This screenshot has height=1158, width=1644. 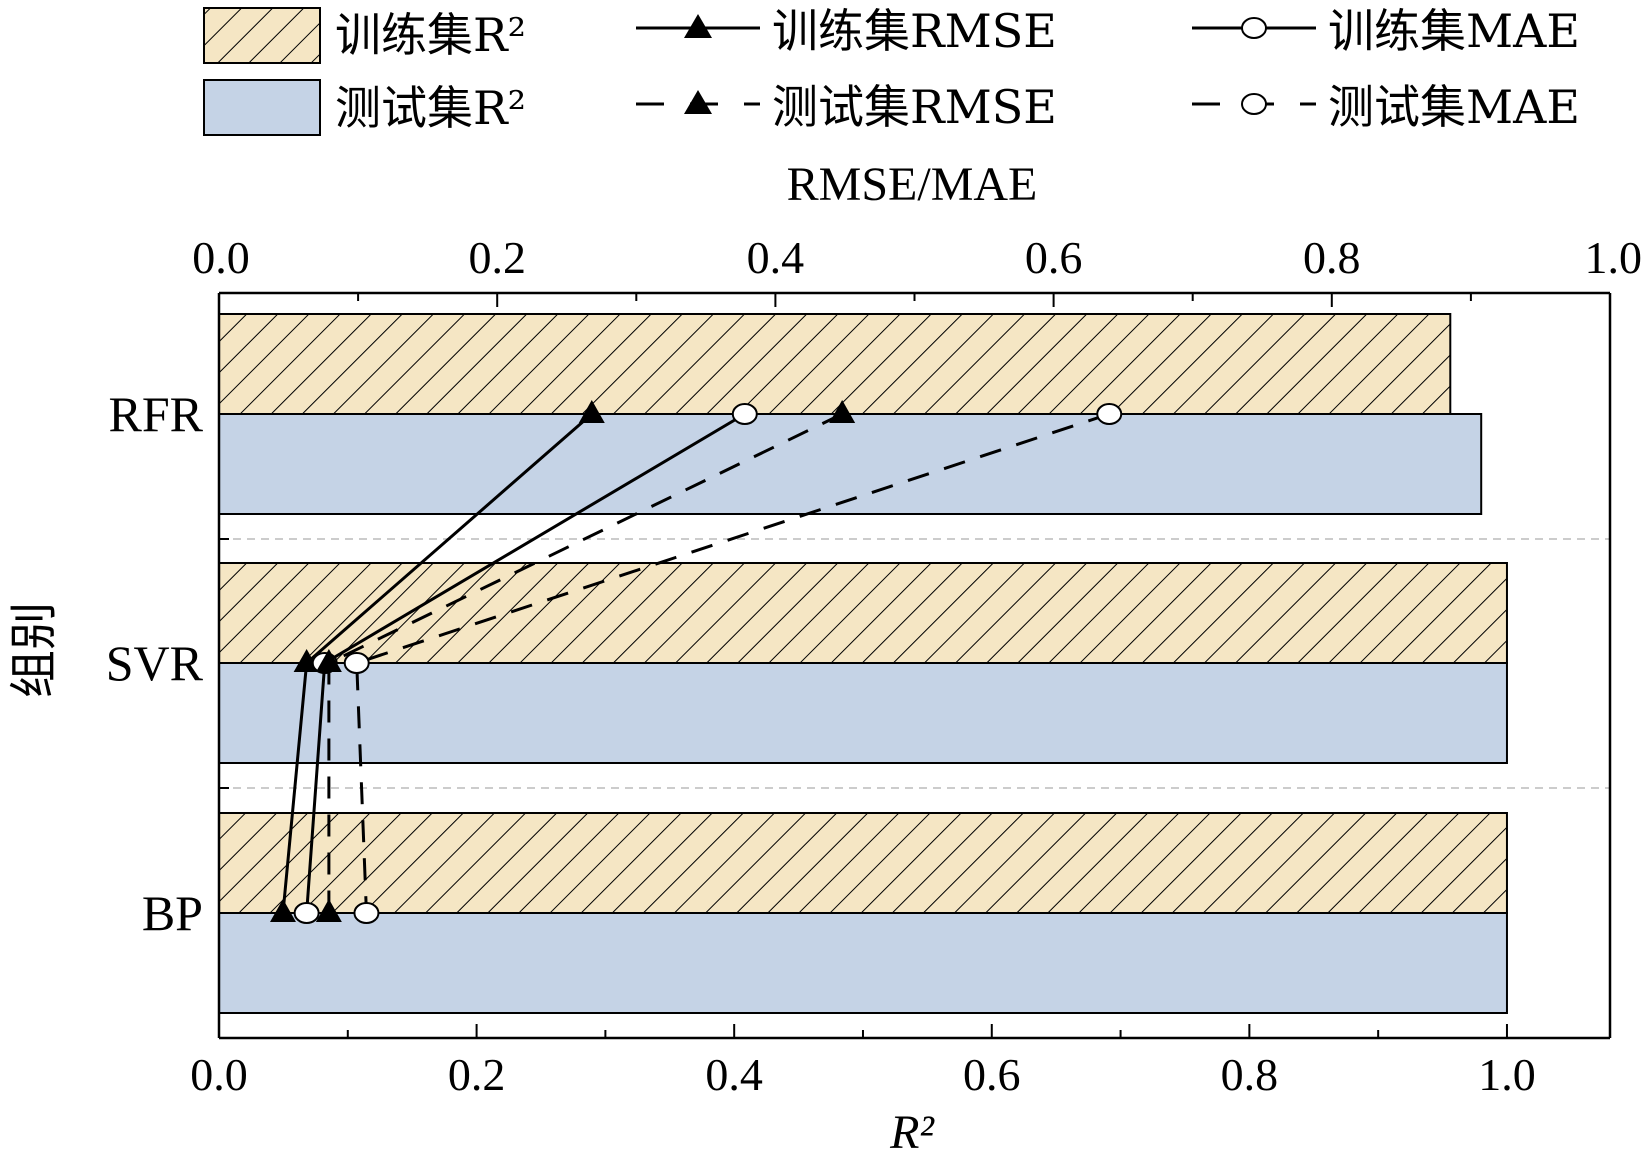 I want to click on legend-marker-test-rmse, so click(x=698, y=102).